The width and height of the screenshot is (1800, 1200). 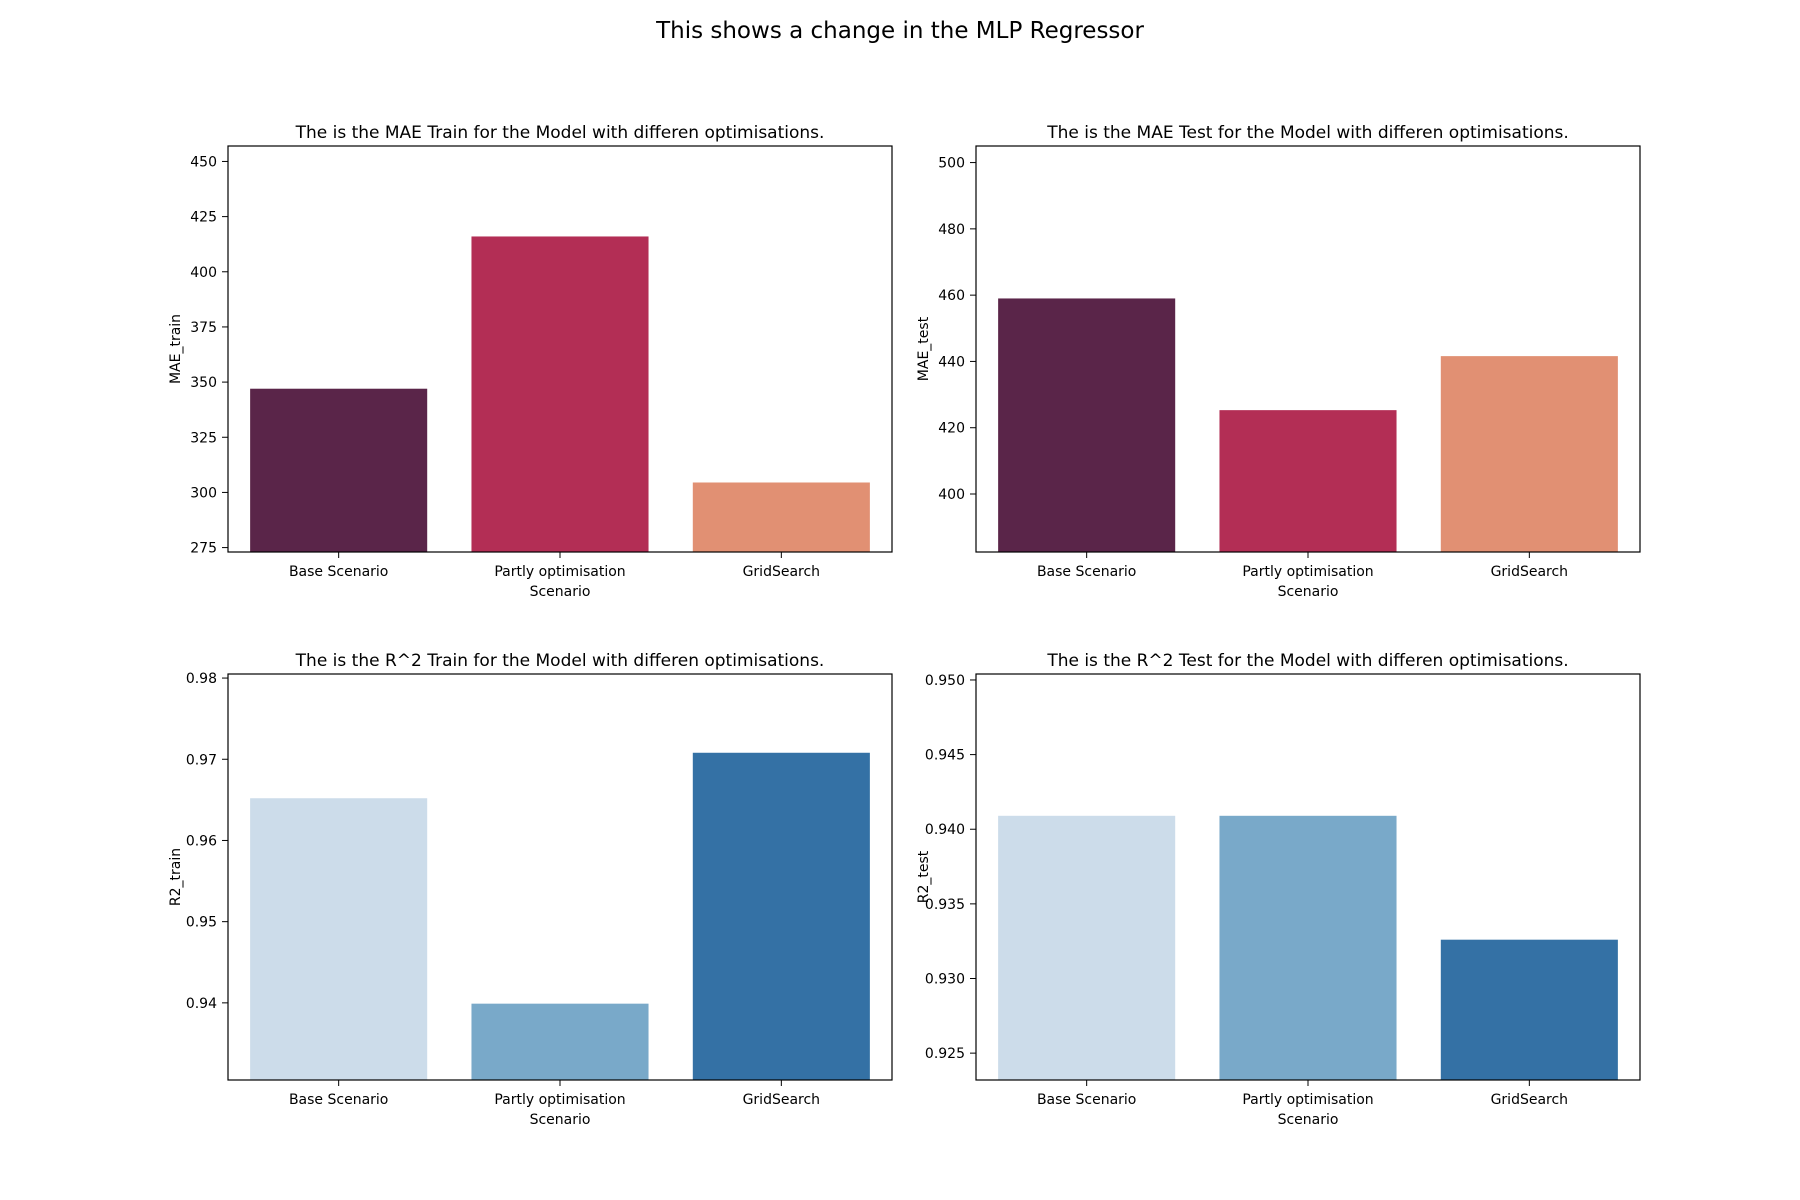 I want to click on y-tick-label: 450, so click(x=203, y=162).